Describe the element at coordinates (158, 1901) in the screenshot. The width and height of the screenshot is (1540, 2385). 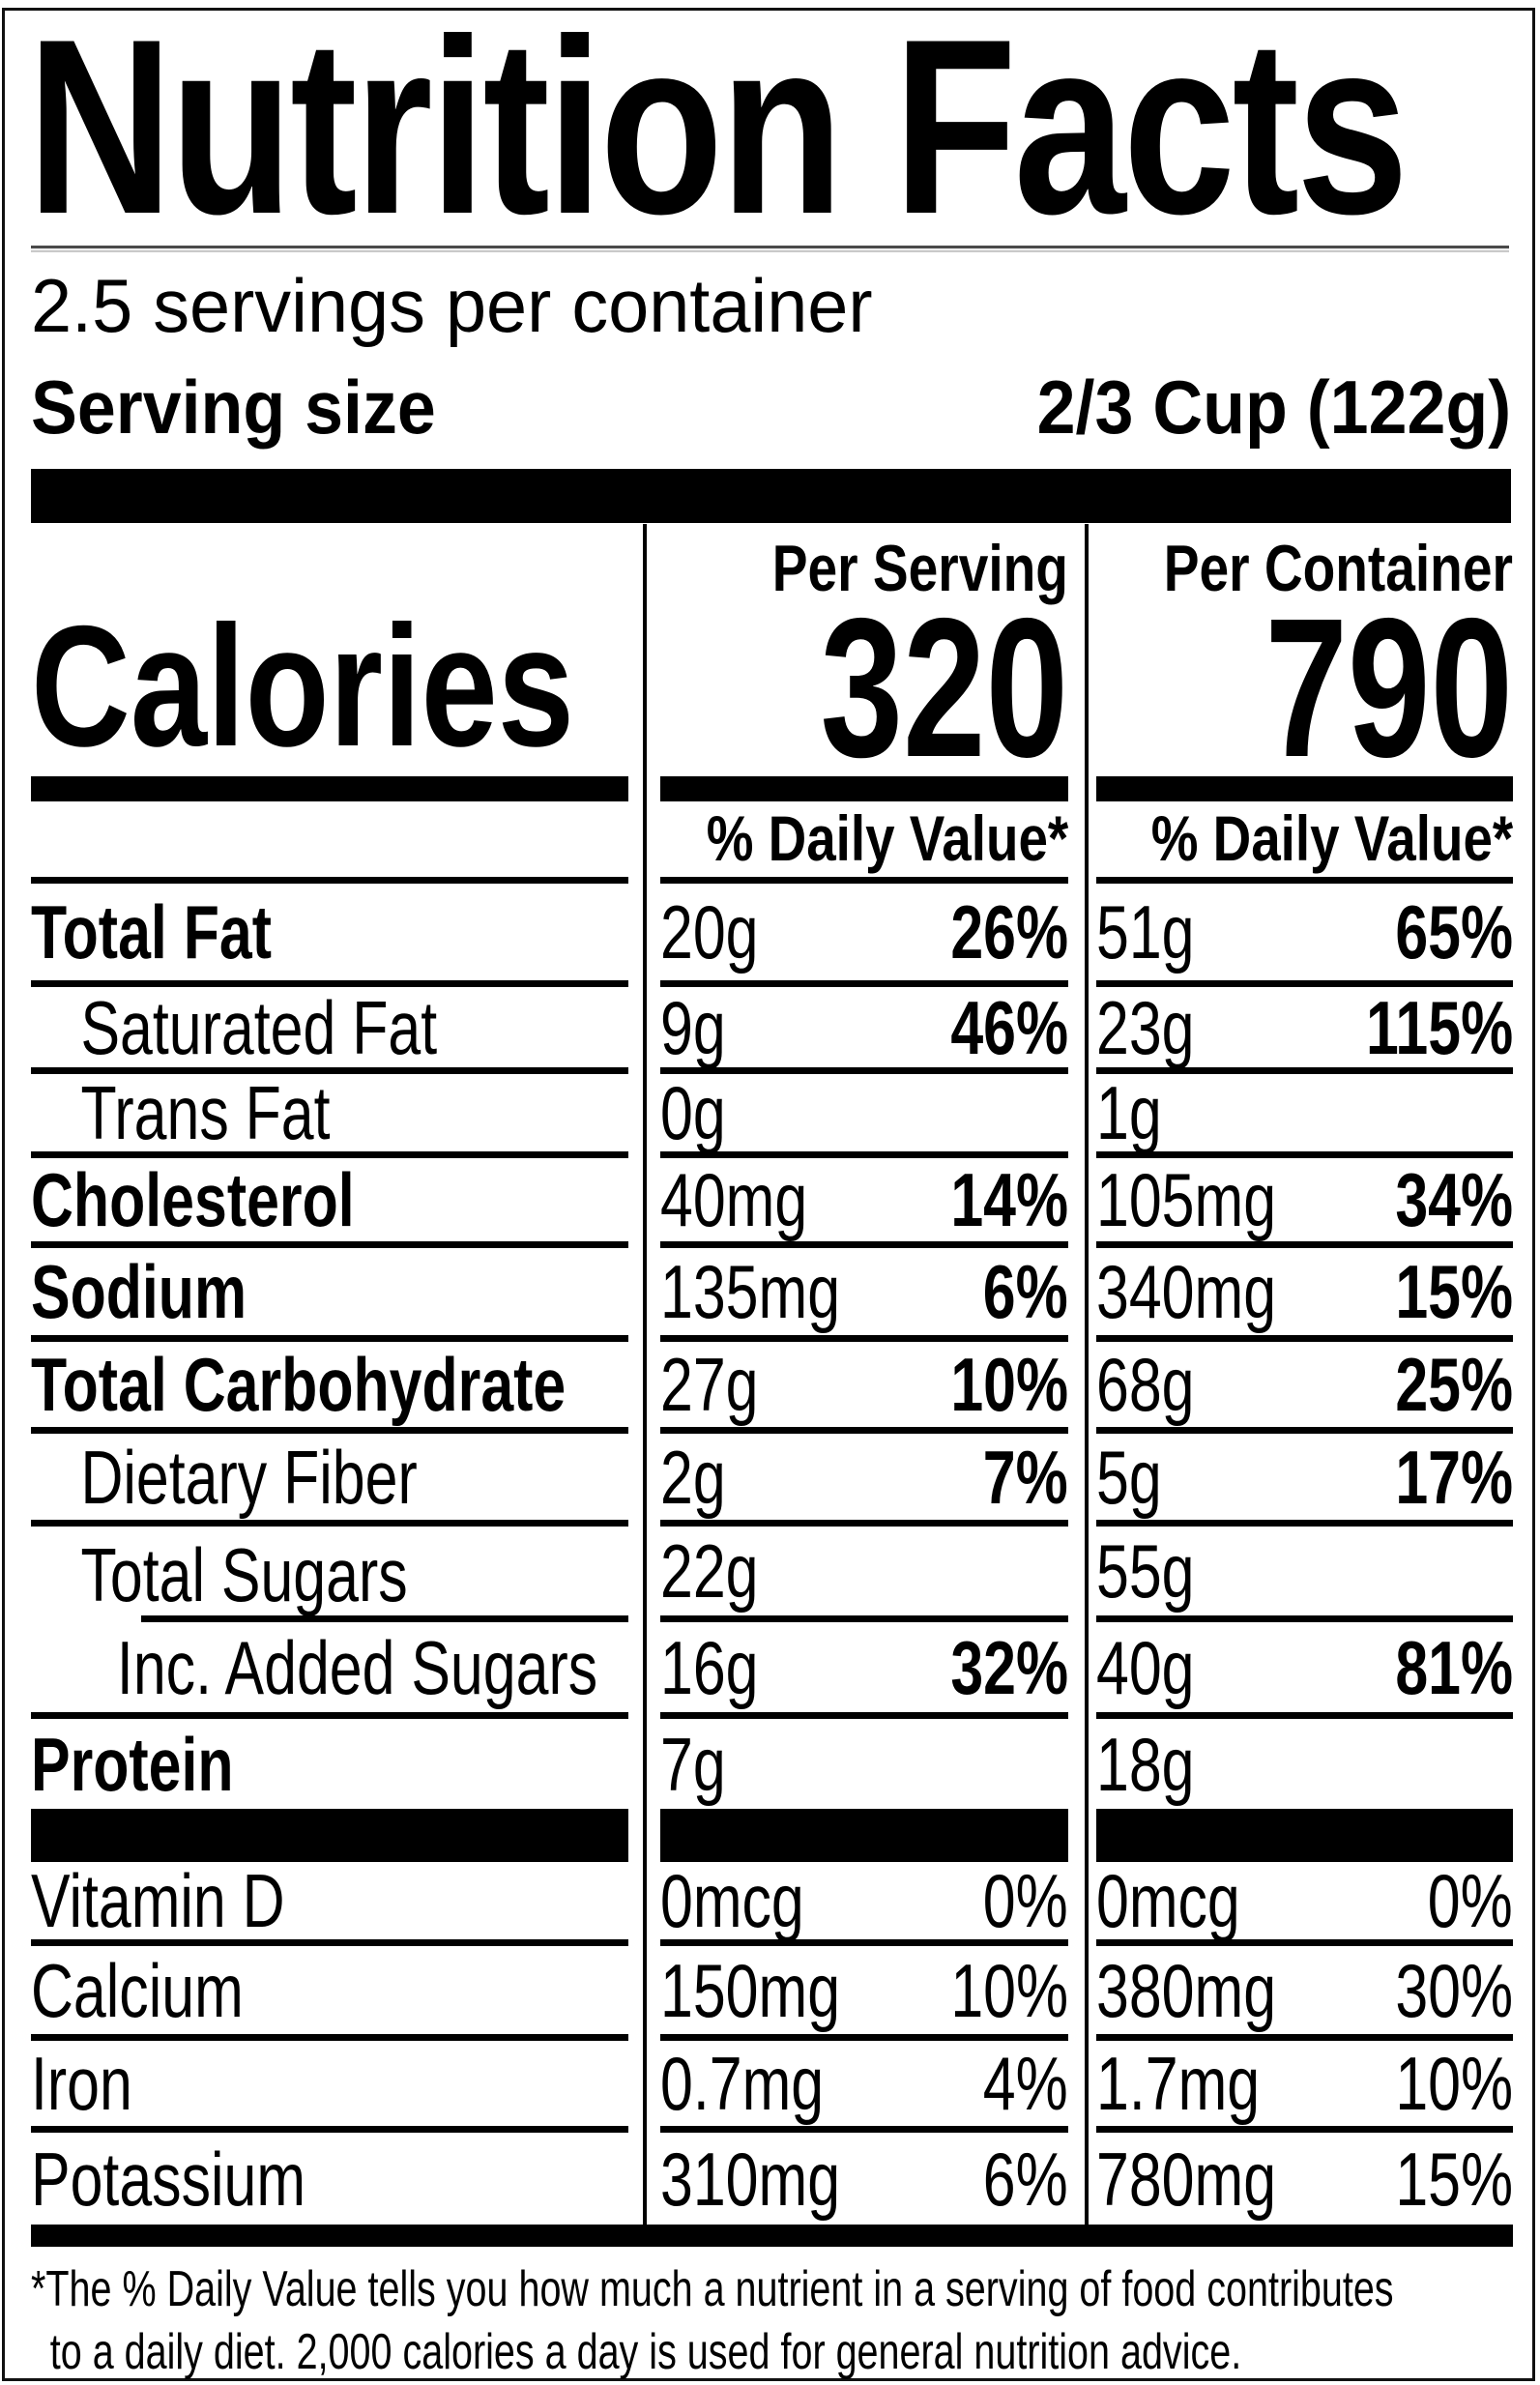
I see `nutrient-name: Vitamin D` at that location.